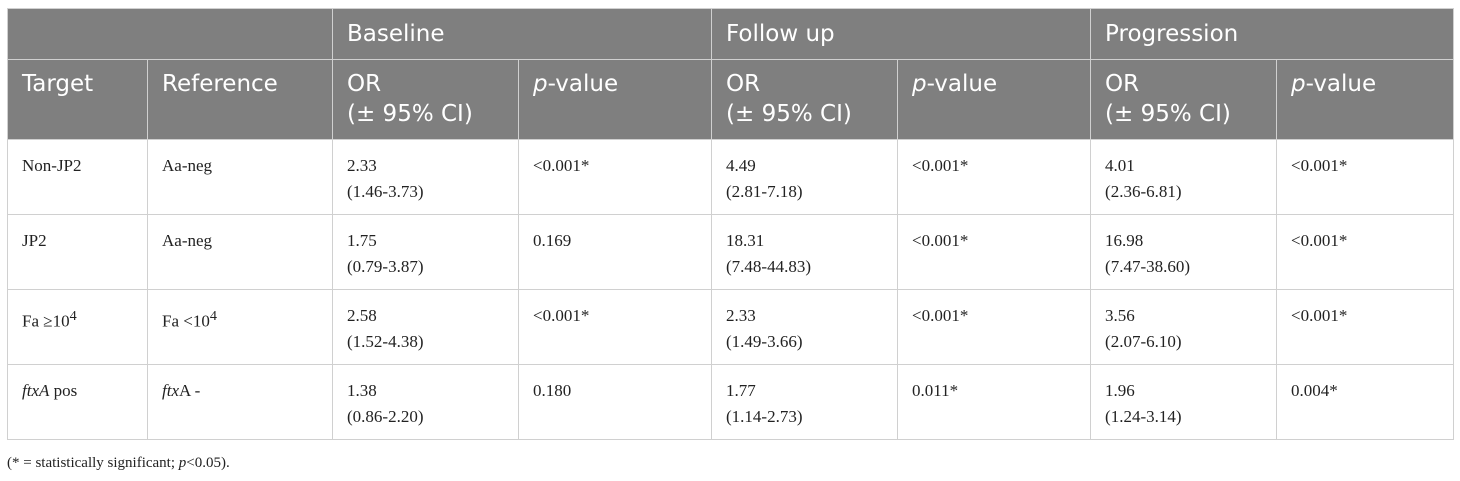 Image resolution: width=1460 pixels, height=481 pixels. What do you see at coordinates (77, 327) in the screenshot?
I see `target-cell: Fa ≥104` at bounding box center [77, 327].